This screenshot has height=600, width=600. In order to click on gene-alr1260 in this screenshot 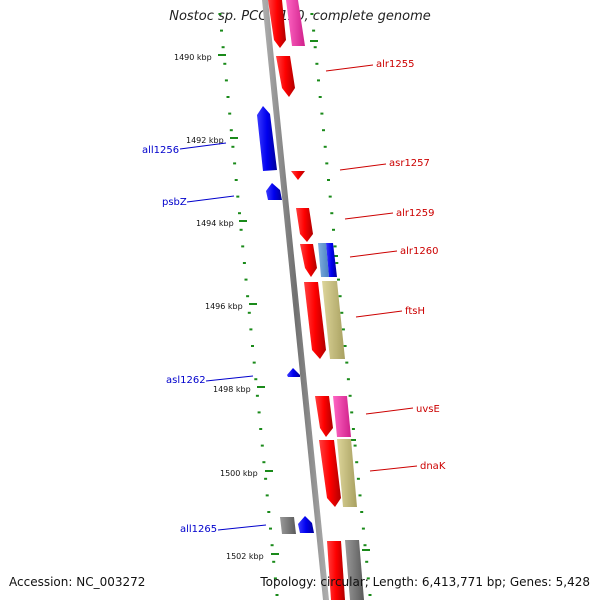, I will do `click(308, 260)`.